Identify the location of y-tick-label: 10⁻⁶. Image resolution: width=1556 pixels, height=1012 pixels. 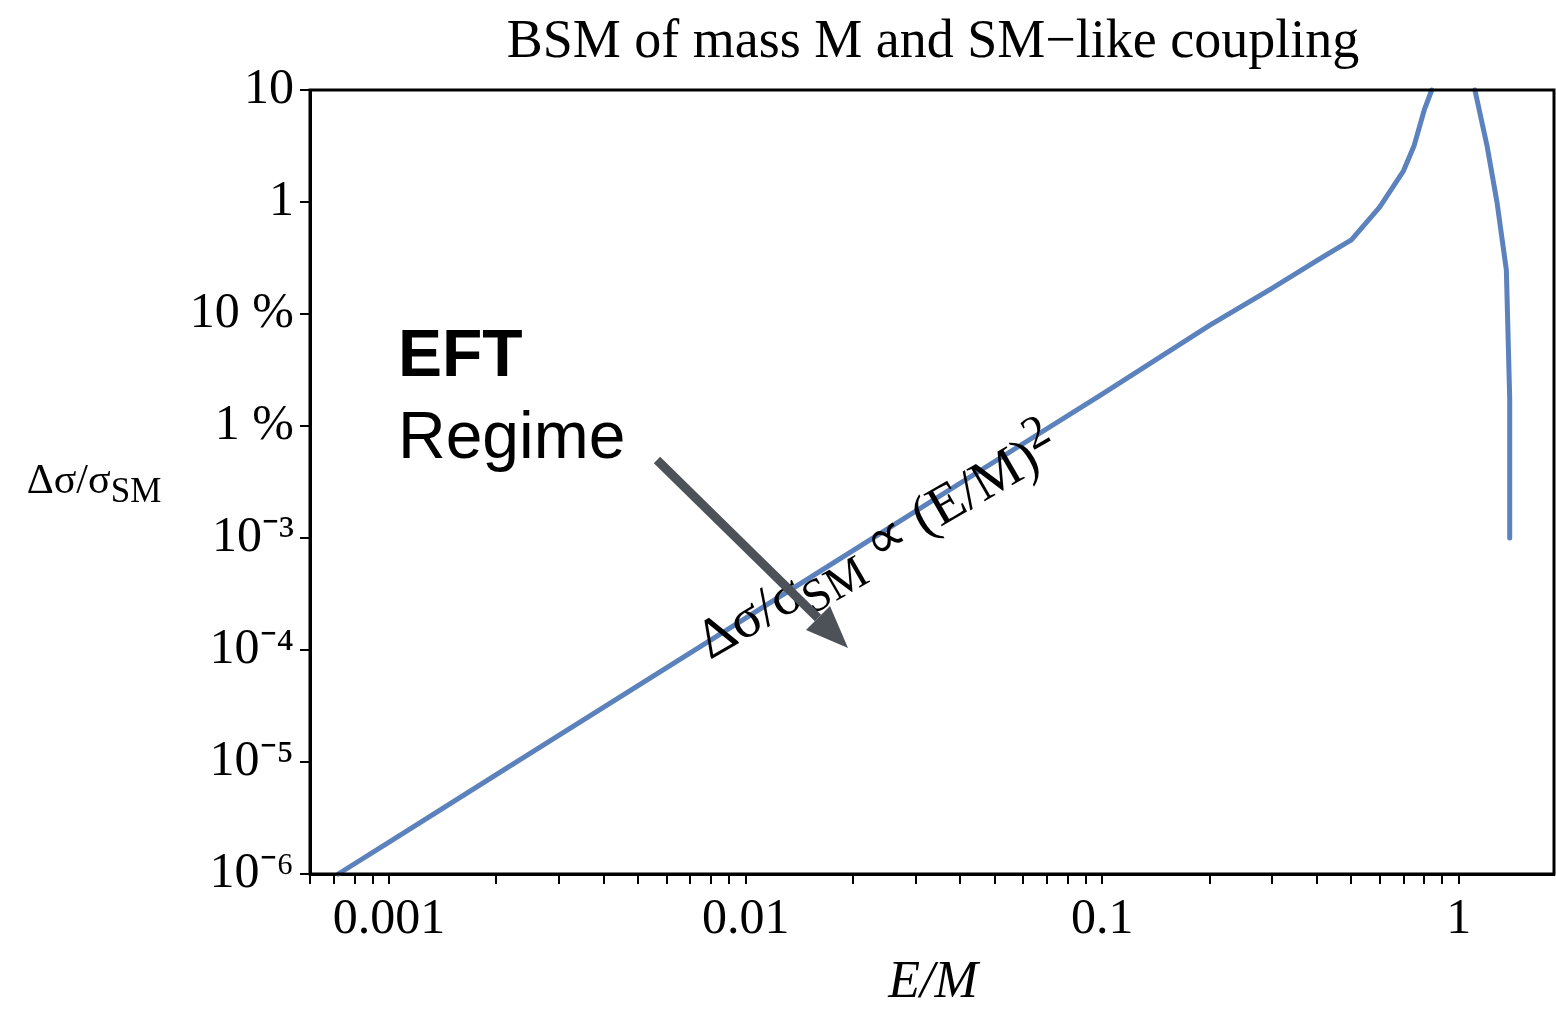
(251, 870).